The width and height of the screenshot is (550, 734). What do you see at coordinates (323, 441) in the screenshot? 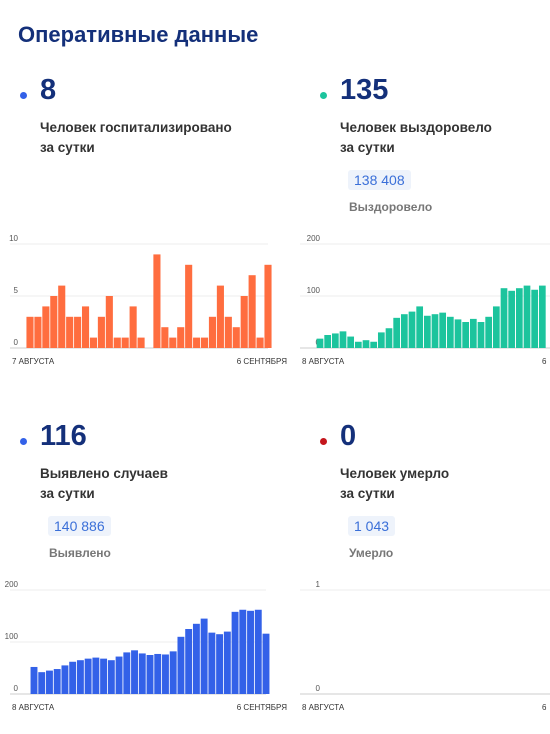
I see `deaths-dot` at bounding box center [323, 441].